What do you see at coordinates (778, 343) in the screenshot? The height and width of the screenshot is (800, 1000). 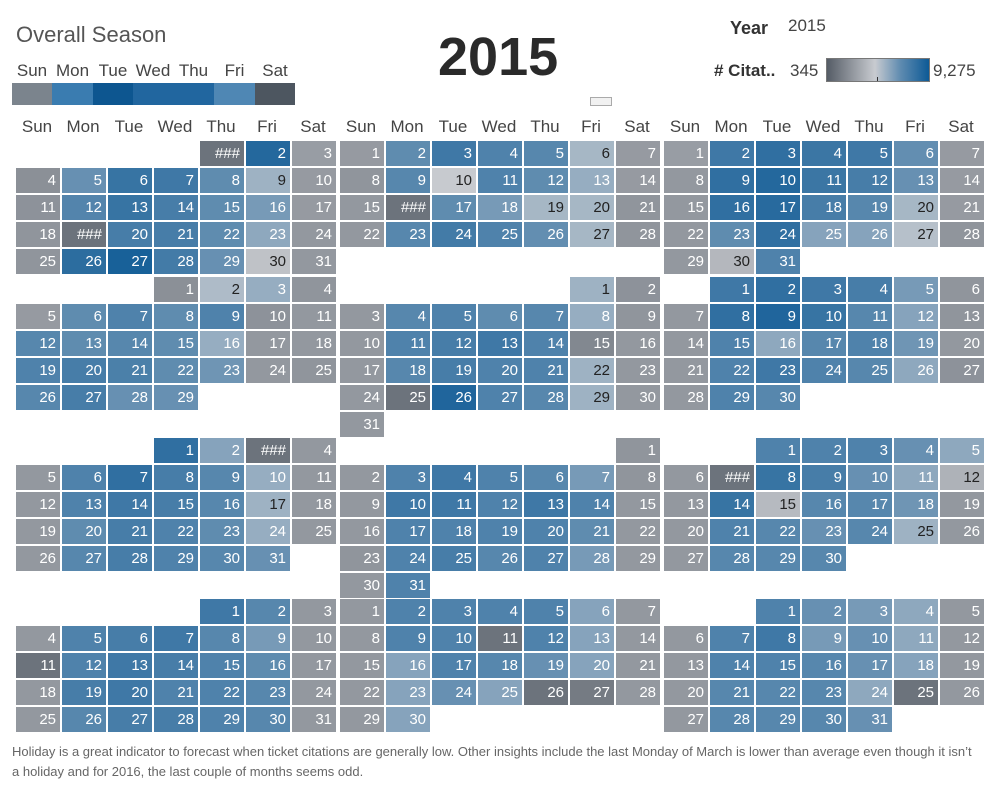 I see `day-cell: 16` at bounding box center [778, 343].